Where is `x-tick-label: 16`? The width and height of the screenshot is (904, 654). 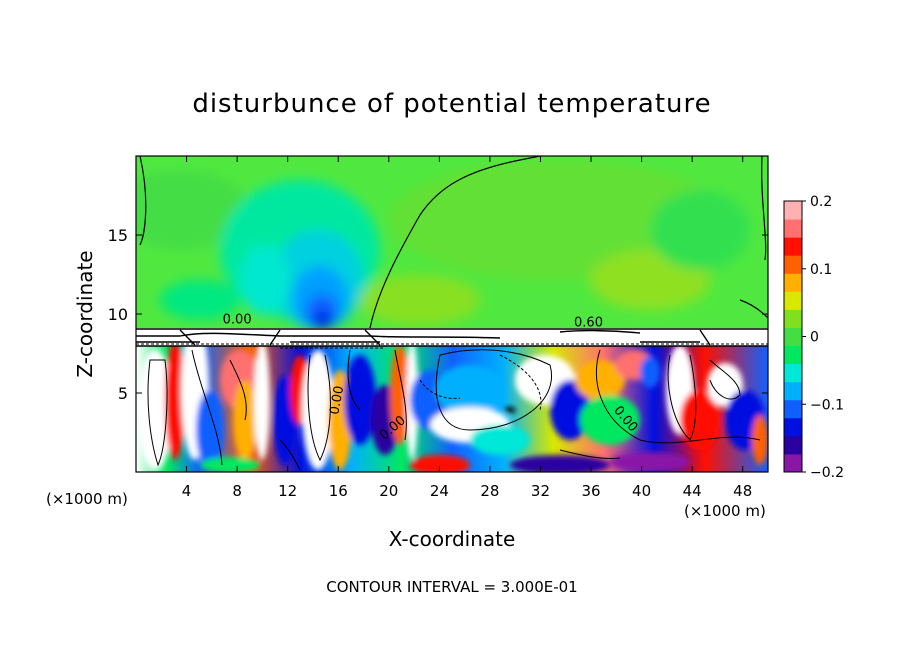 x-tick-label: 16 is located at coordinates (338, 491).